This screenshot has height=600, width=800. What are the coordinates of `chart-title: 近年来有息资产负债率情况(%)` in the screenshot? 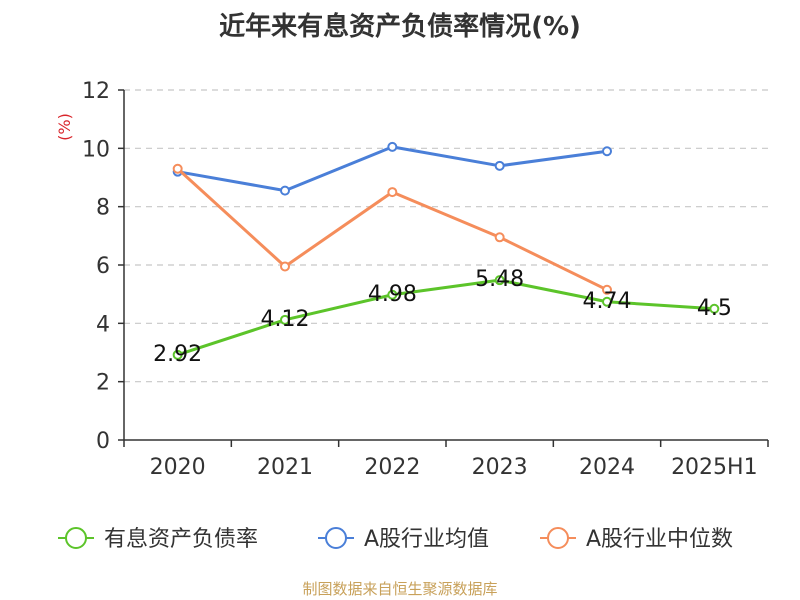 It's located at (400, 27).